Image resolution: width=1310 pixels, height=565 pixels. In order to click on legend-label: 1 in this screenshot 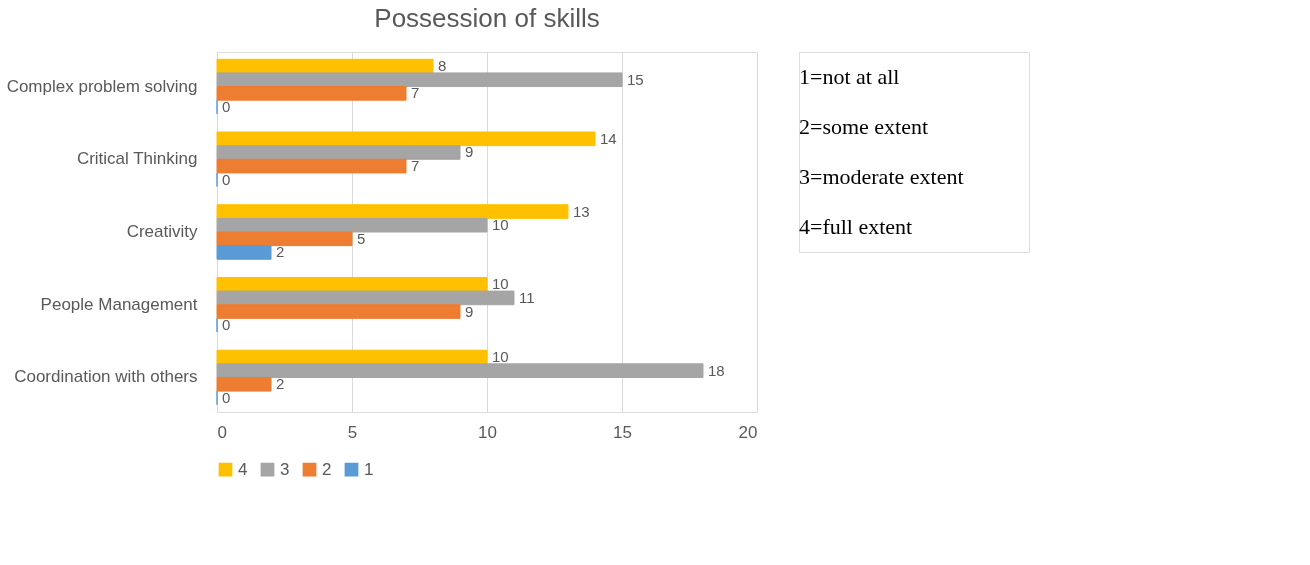, I will do `click(369, 469)`.